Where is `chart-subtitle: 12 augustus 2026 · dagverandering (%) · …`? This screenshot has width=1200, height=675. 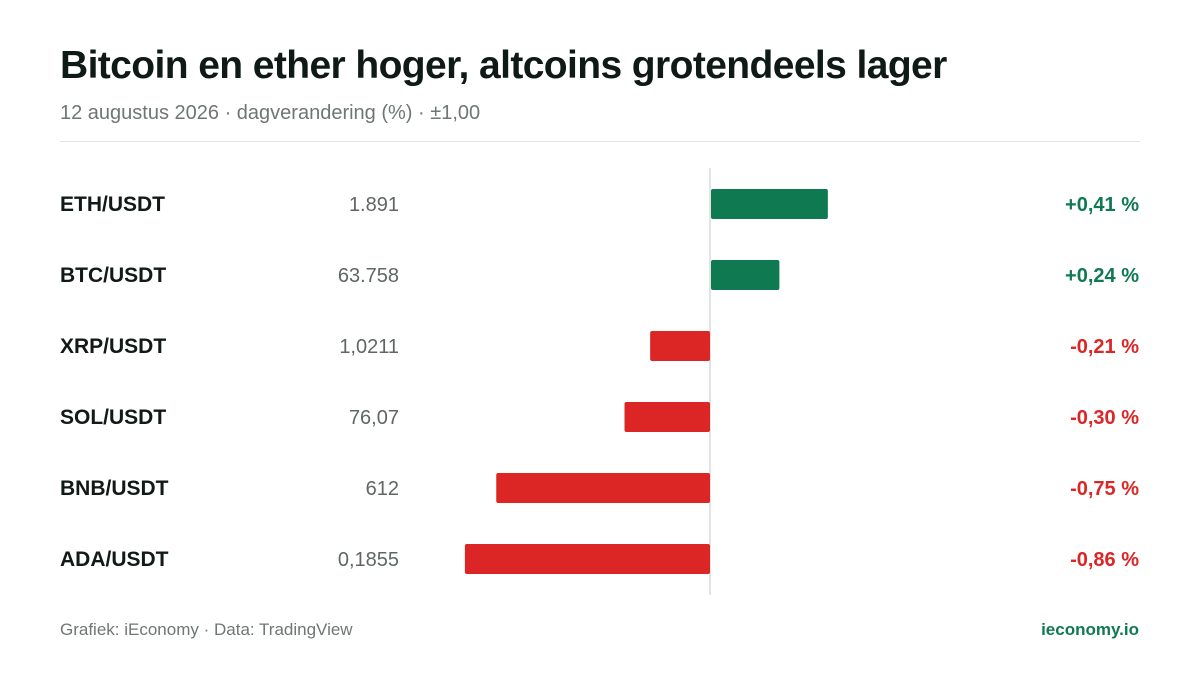 chart-subtitle: 12 augustus 2026 · dagverandering (%) · … is located at coordinates (270, 113).